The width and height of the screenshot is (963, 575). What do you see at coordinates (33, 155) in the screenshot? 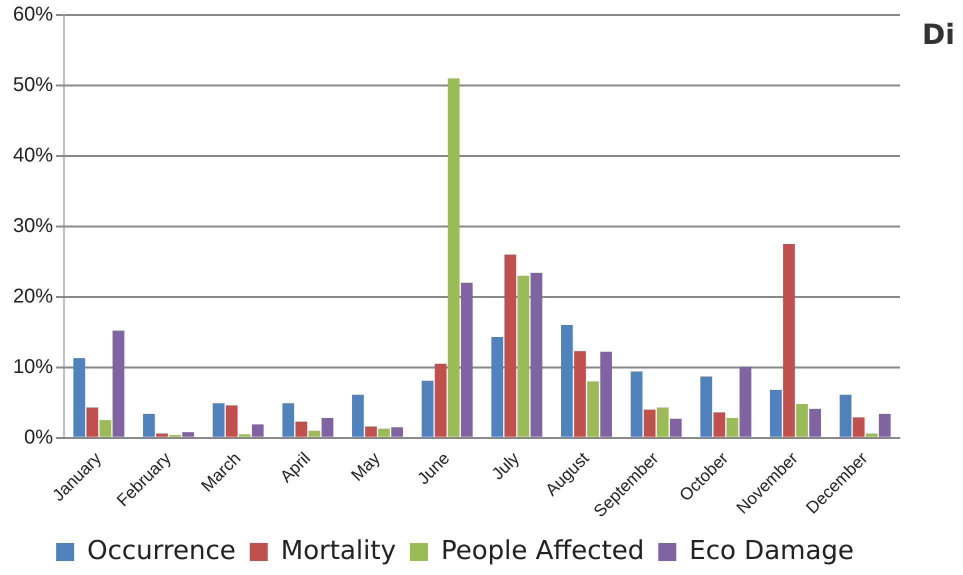
I see `y-tick-label: 40%` at bounding box center [33, 155].